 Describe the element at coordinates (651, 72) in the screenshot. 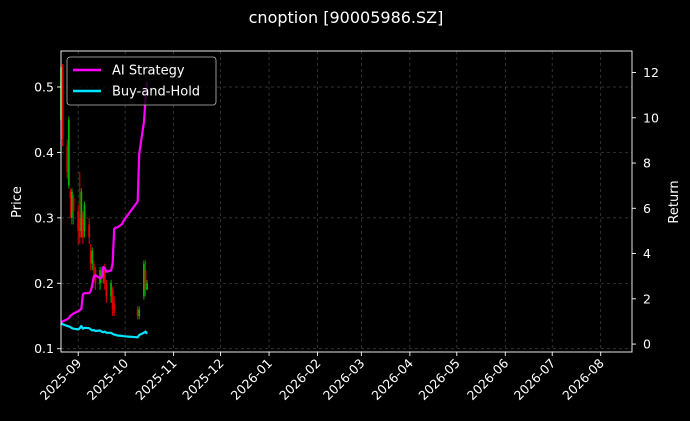

I see `y-tick-label-right: 12` at that location.